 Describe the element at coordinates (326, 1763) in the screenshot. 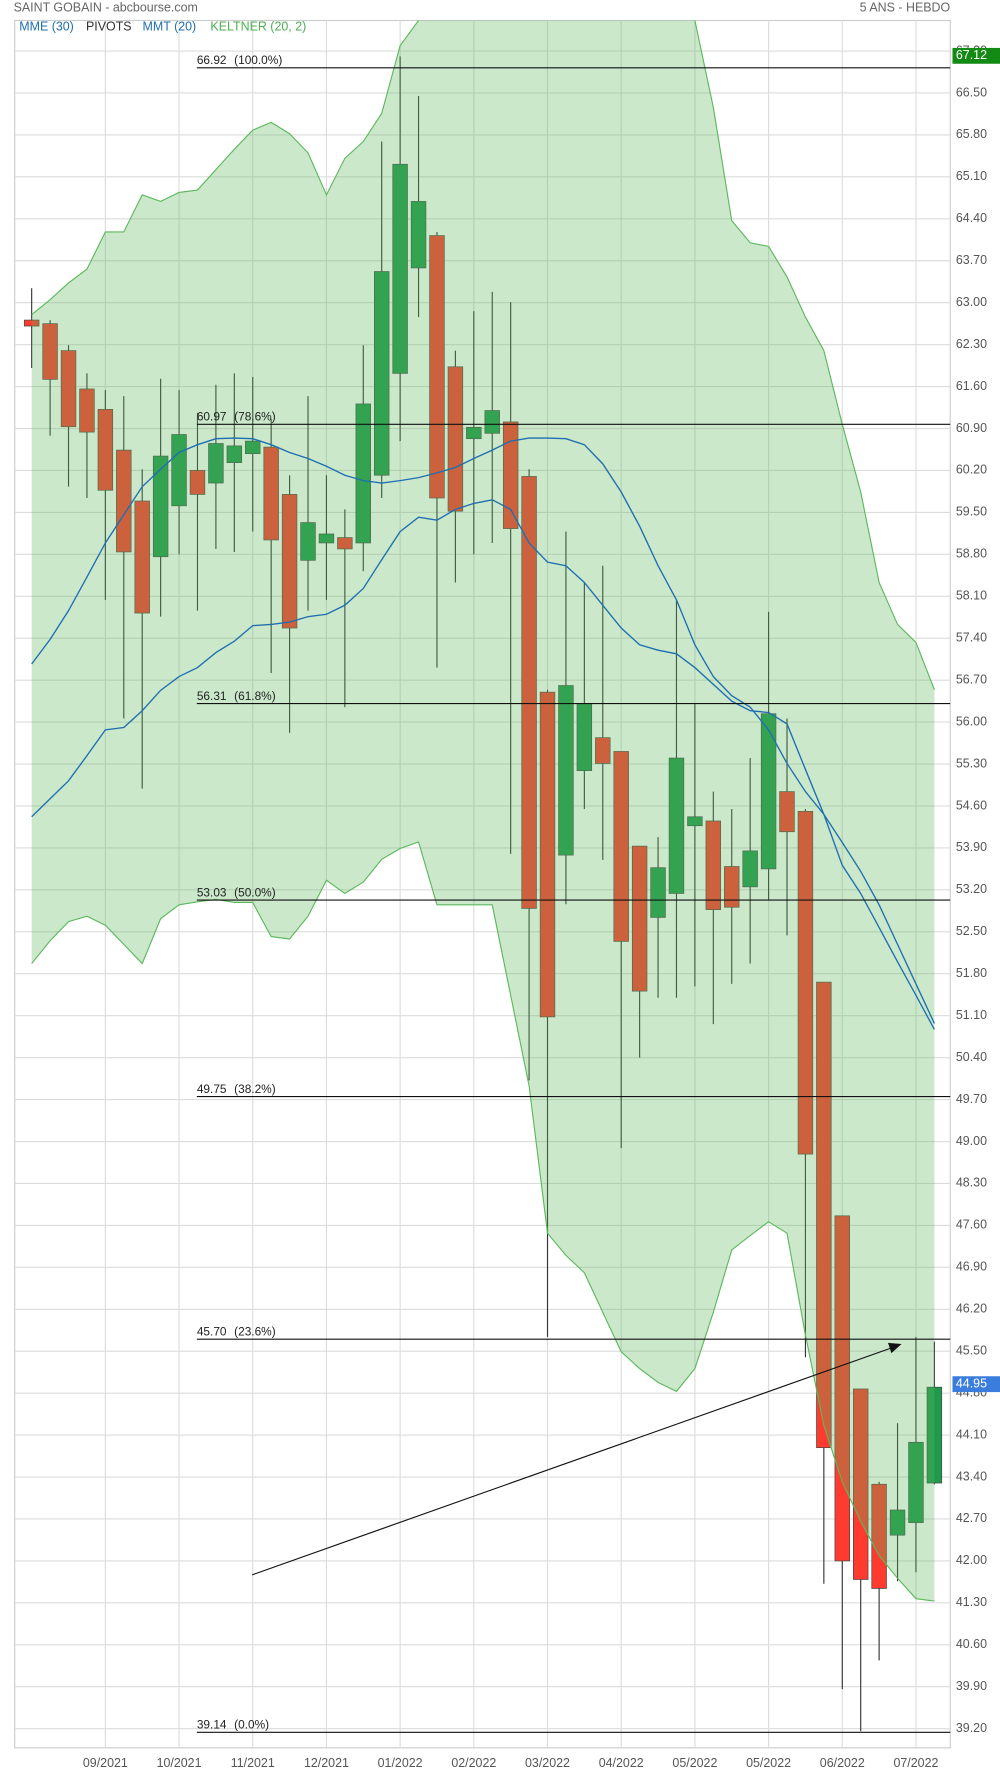

I see `x-tick-label: 12/2021` at that location.